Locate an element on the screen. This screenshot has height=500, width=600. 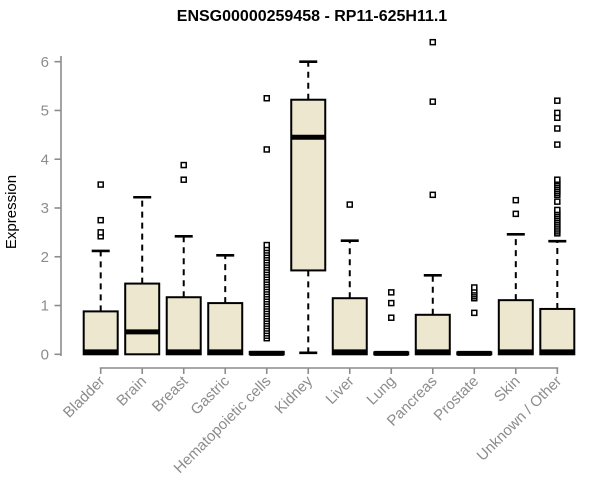
x-tick-label: Brain is located at coordinates (131, 391).